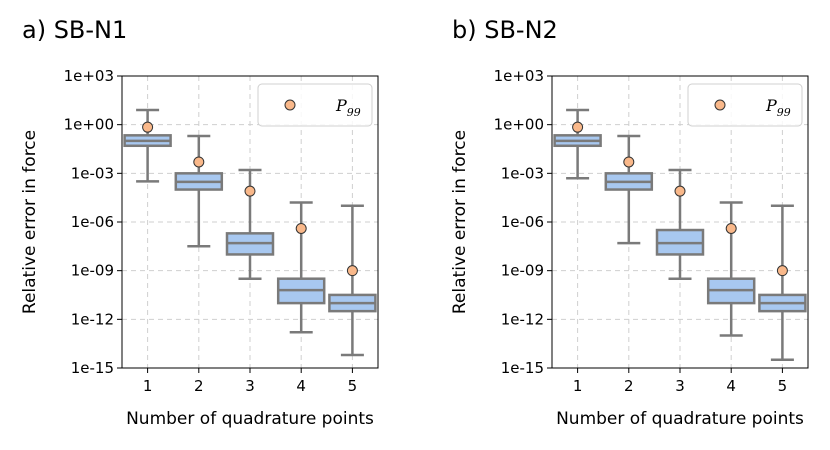 This screenshot has height=450, width=830. Describe the element at coordinates (505, 30) in the screenshot. I see `panel-title: b) SB-N2` at that location.